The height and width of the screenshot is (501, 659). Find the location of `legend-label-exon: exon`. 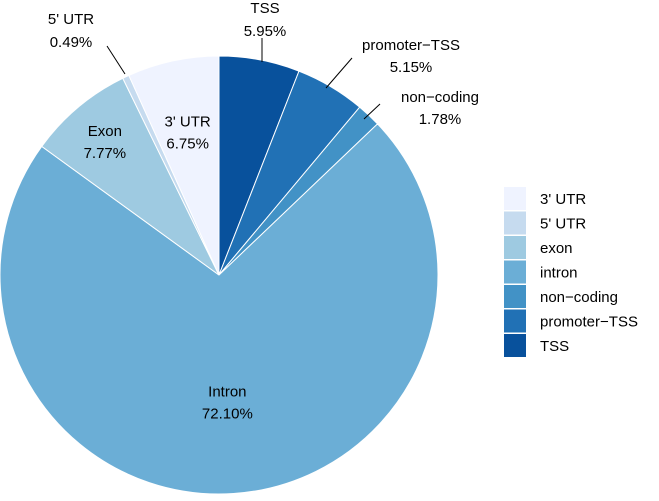

legend-label-exon: exon is located at coordinates (556, 248).